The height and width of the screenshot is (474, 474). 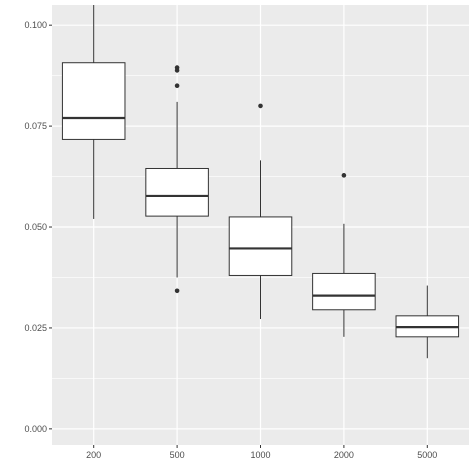 What do you see at coordinates (177, 455) in the screenshot?
I see `x-tick-label: 500` at bounding box center [177, 455].